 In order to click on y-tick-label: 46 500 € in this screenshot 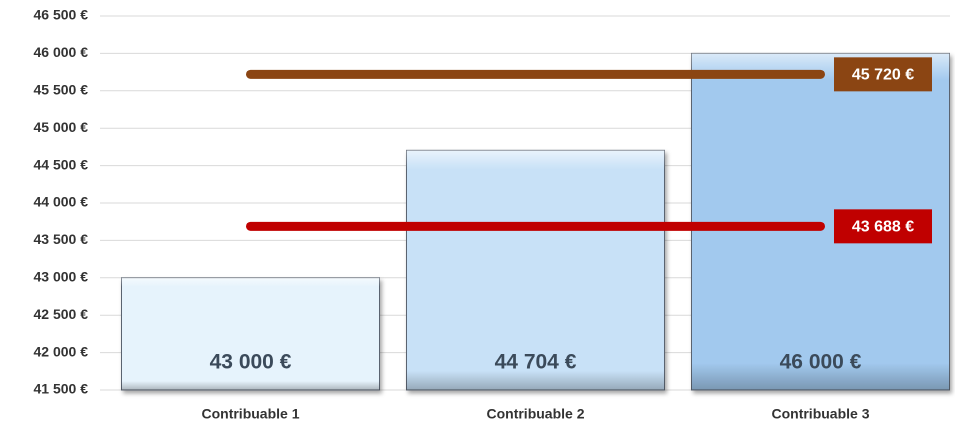, I will do `click(61, 15)`.